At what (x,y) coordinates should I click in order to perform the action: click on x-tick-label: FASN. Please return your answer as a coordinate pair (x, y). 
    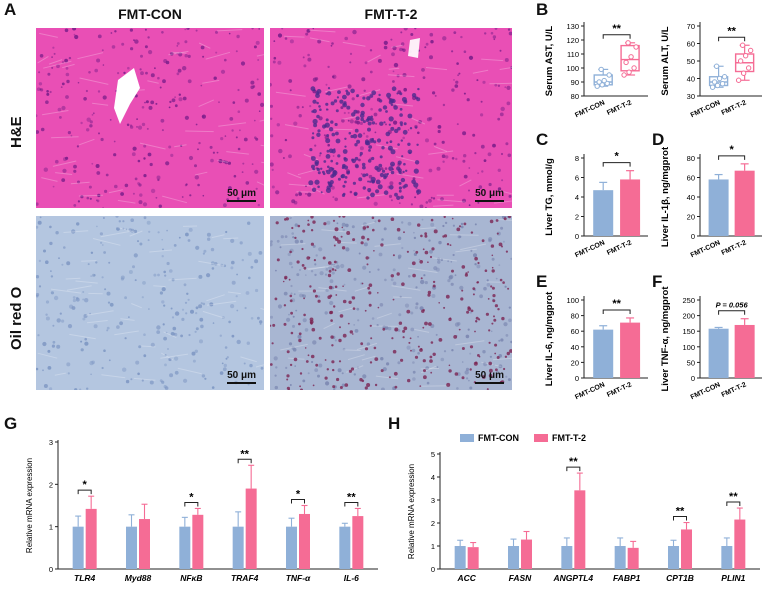
    Looking at the image, I should click on (521, 578).